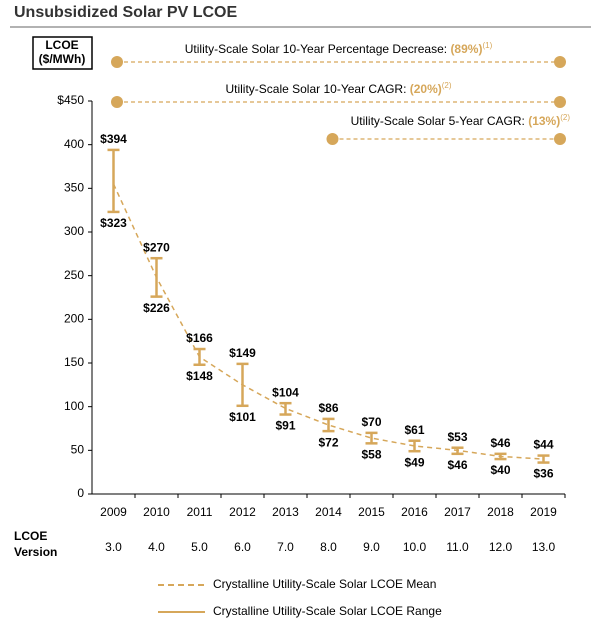 This screenshot has width=591, height=623. What do you see at coordinates (74, 231) in the screenshot?
I see `y-tick-label: 300` at bounding box center [74, 231].